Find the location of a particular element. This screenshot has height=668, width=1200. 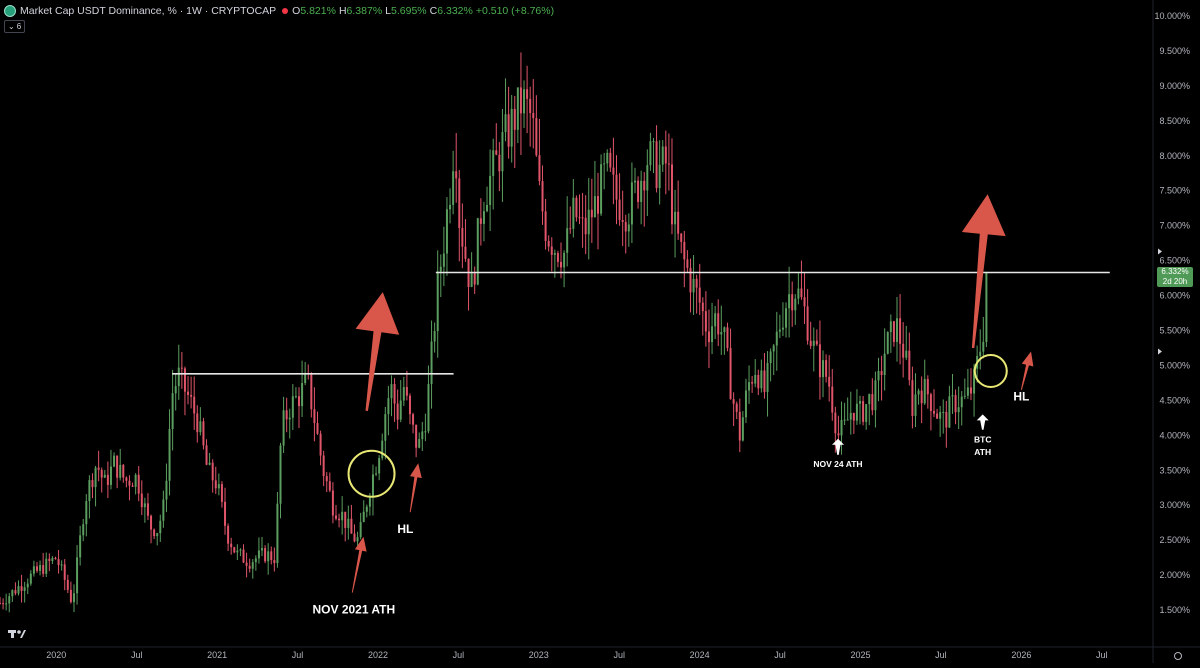

highlight-circle is located at coordinates (371, 473).